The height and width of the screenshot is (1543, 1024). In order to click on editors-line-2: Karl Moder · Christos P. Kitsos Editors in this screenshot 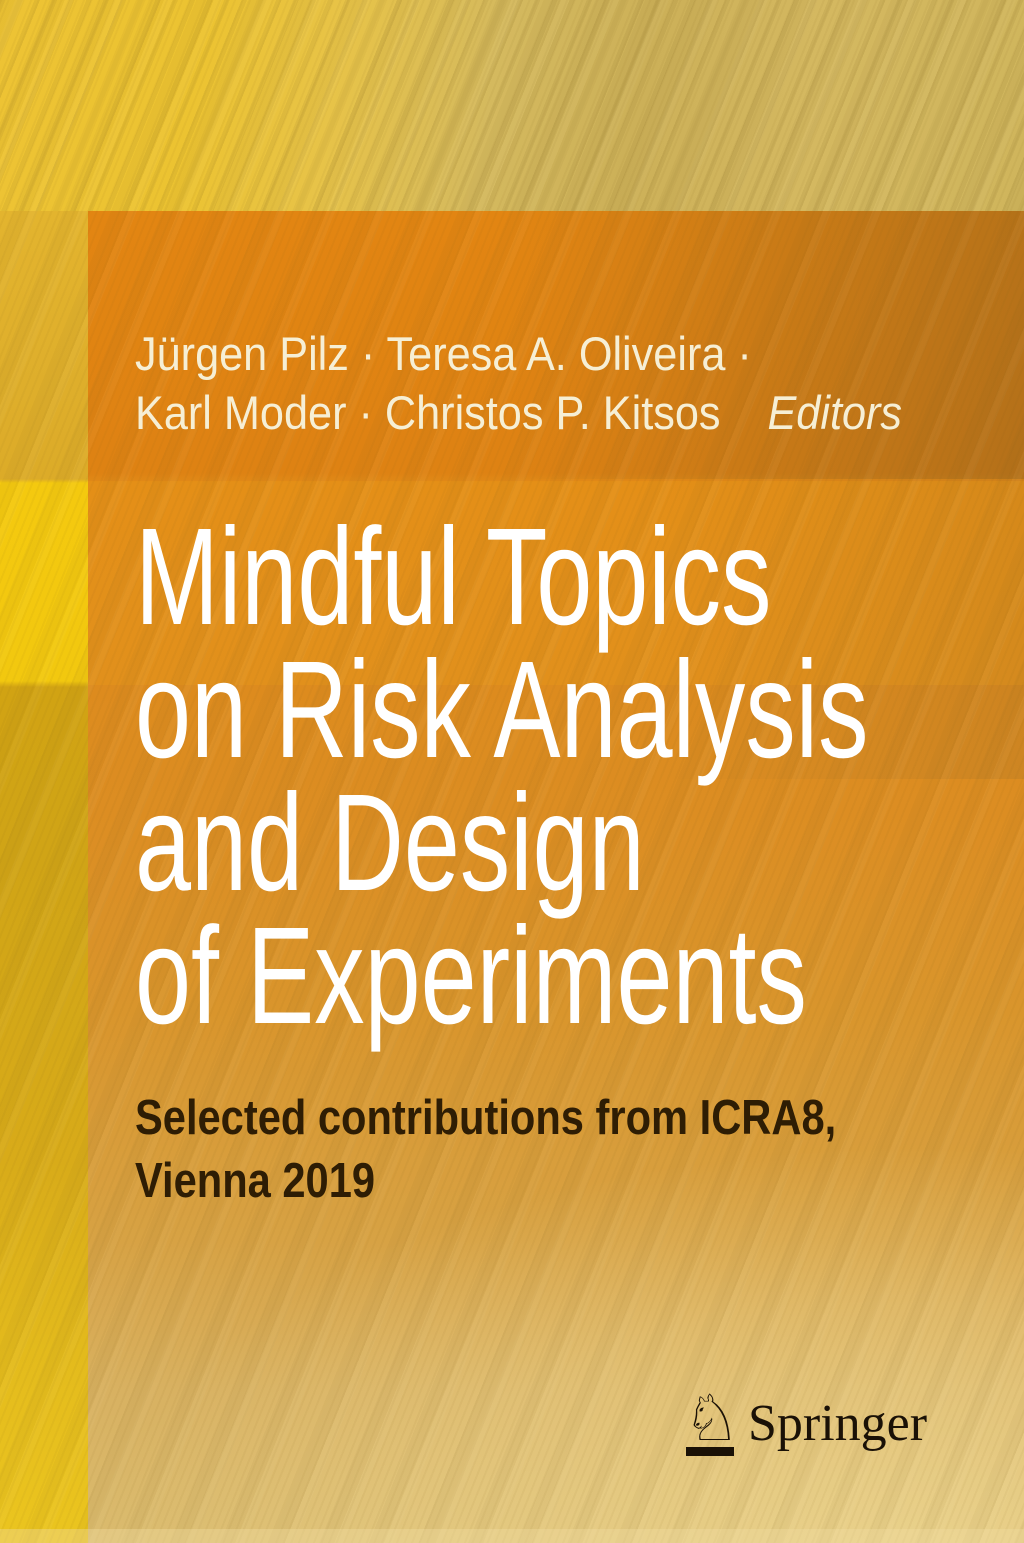, I will do `click(518, 412)`.